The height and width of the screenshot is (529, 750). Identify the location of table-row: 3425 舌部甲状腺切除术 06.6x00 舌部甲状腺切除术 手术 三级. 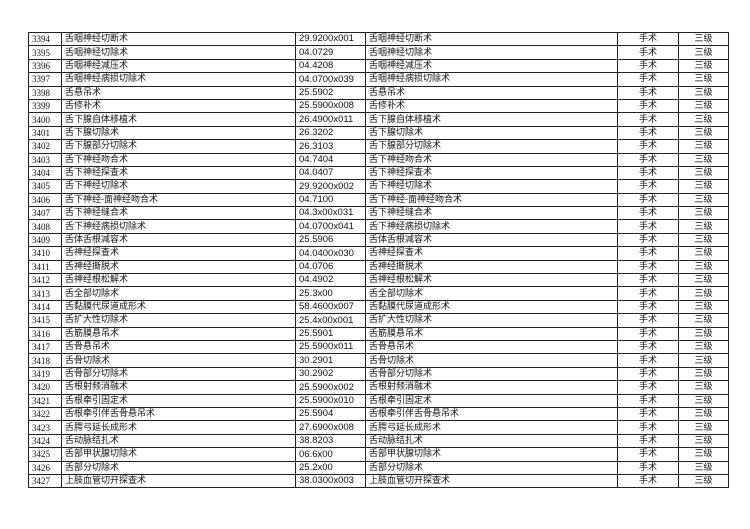
(378, 454).